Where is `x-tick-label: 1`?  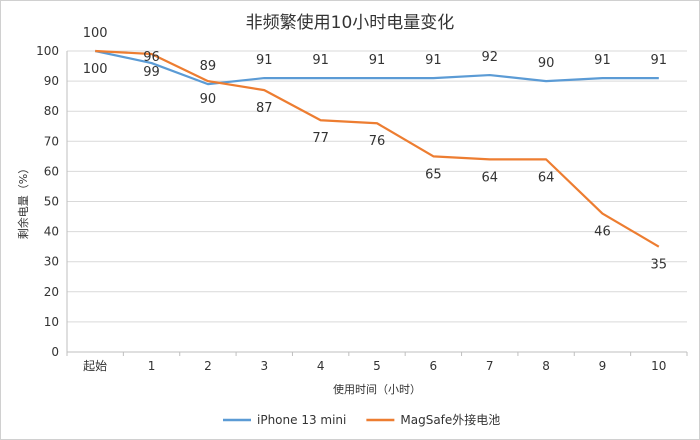 x-tick-label: 1 is located at coordinates (152, 366).